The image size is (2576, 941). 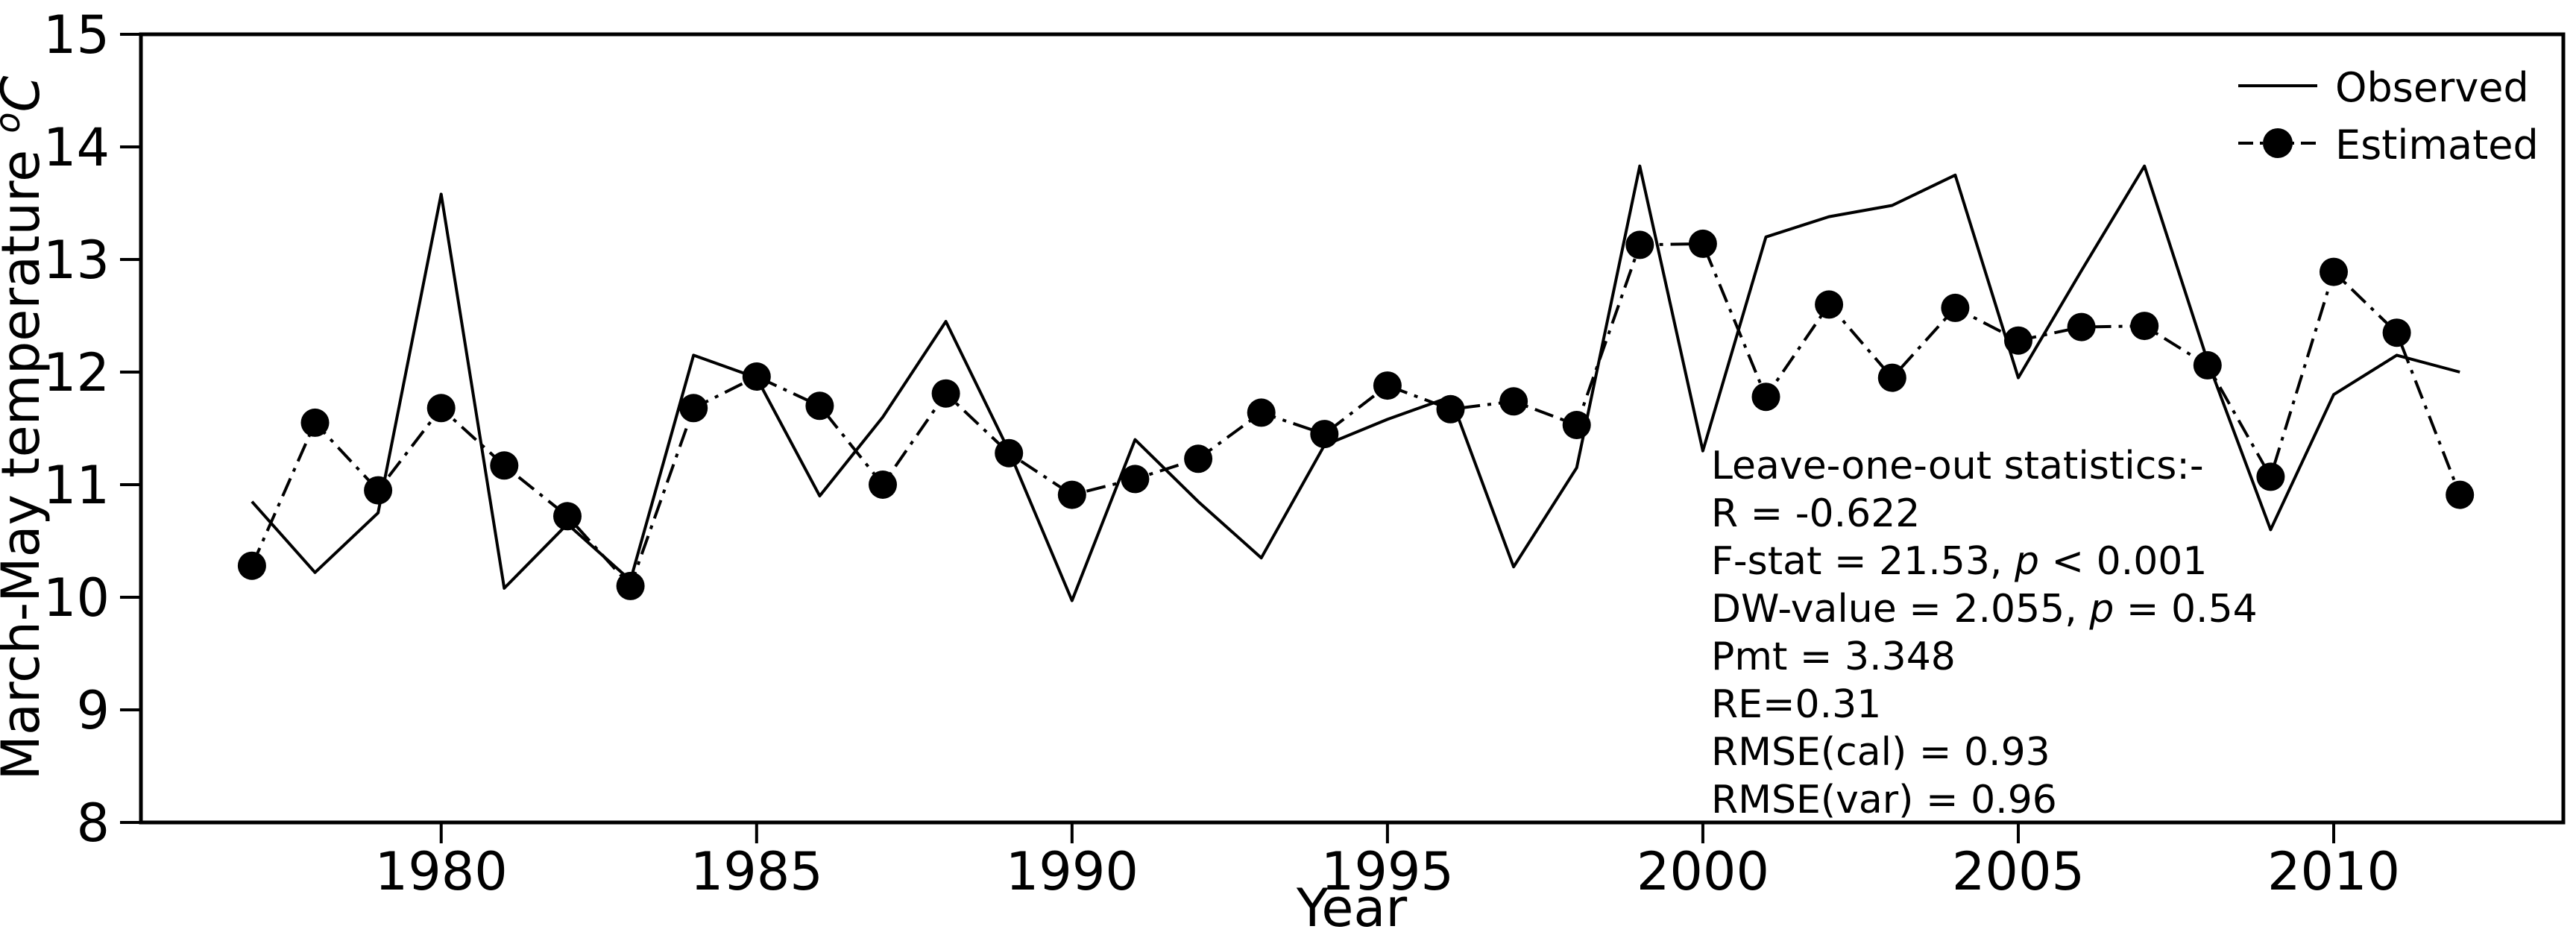 What do you see at coordinates (2432, 87) in the screenshot?
I see `legend-observed-label: Observed` at bounding box center [2432, 87].